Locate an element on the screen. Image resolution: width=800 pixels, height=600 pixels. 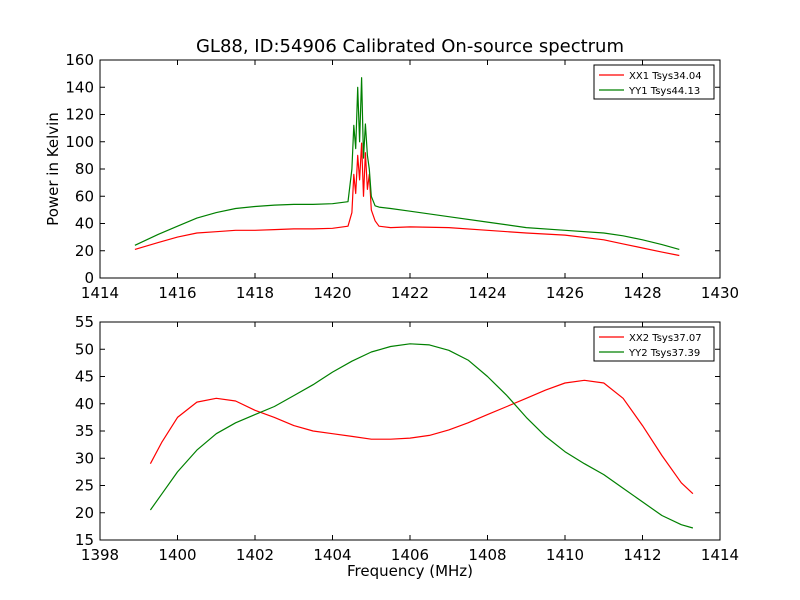
y-tick-label: 0 is located at coordinates (89, 278).